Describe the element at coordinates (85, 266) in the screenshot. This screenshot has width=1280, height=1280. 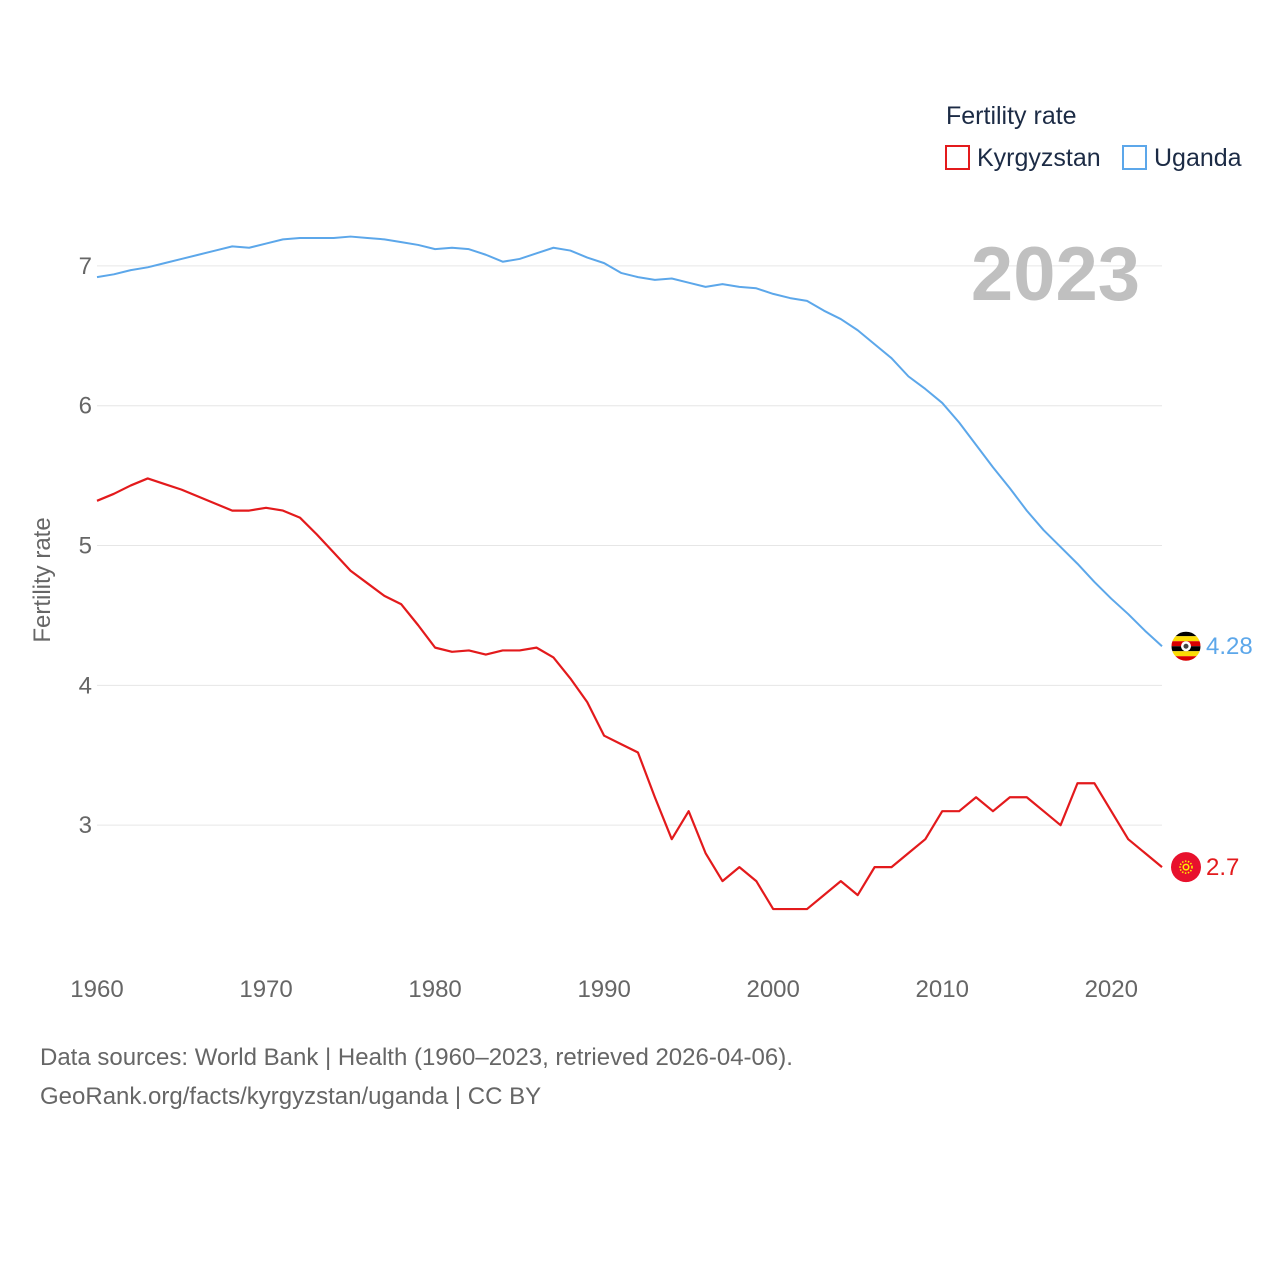
I see `y-tick-label: 7` at that location.